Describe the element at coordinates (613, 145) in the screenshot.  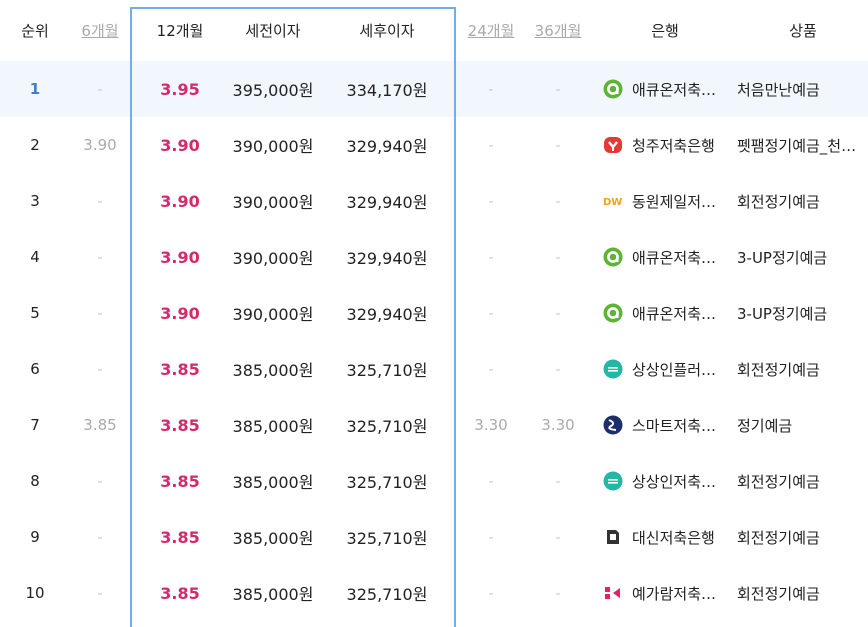
I see `cheongju-bank-logo-icon` at that location.